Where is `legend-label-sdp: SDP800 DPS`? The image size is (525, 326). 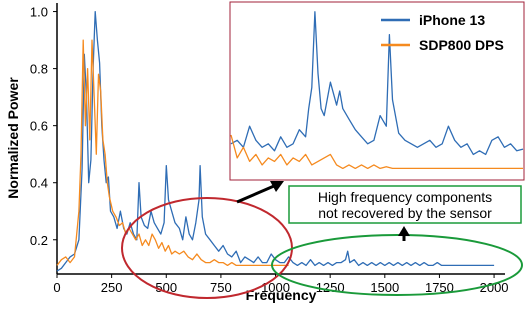
legend-label-sdp: SDP800 DPS is located at coordinates (461, 45).